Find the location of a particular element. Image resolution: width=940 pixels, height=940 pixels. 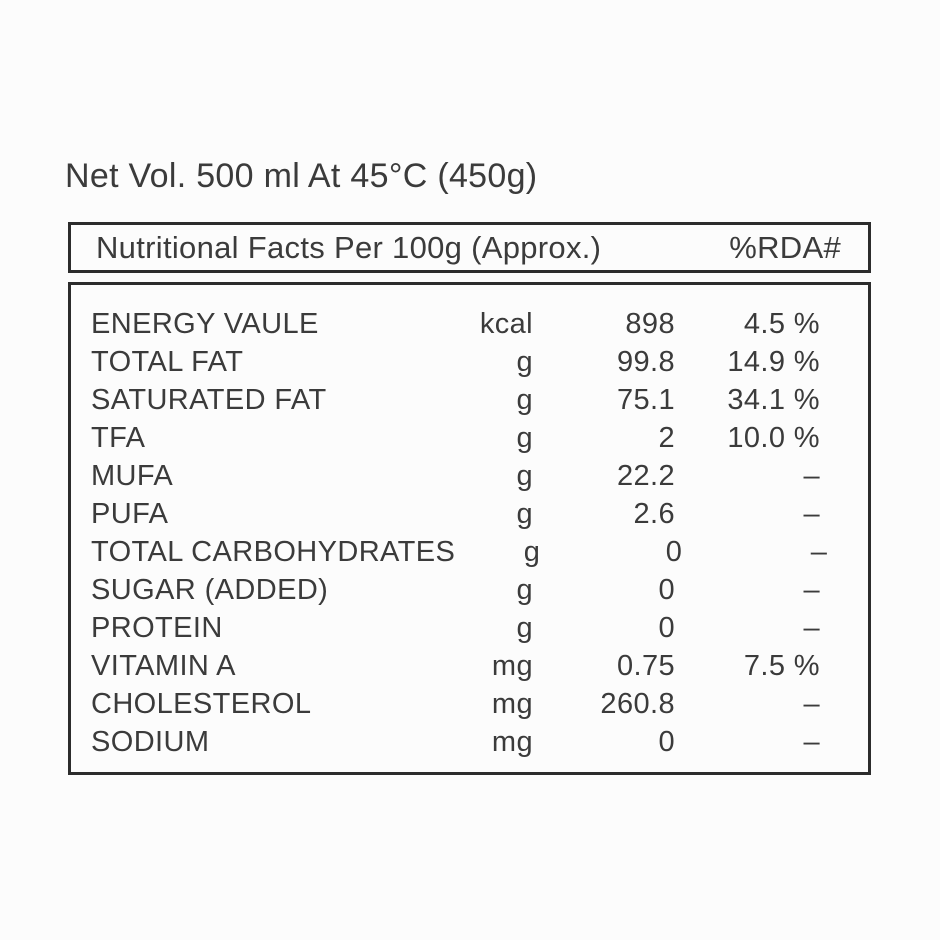

nutrient-value: 99.8 is located at coordinates (645, 362).